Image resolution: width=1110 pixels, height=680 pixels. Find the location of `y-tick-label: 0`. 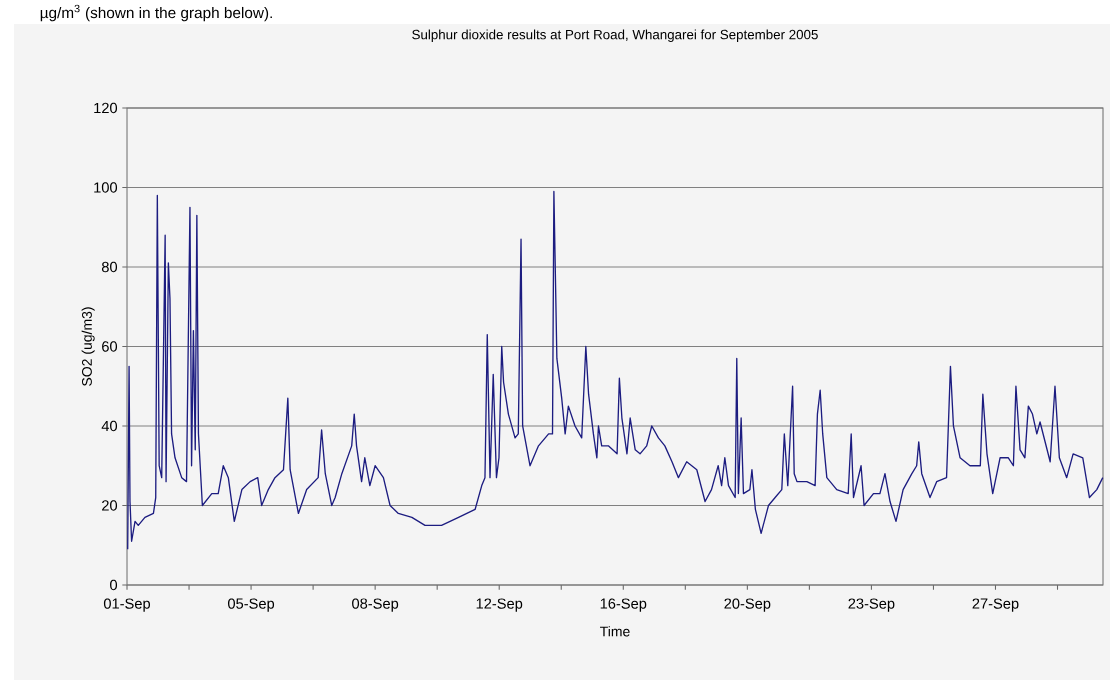

y-tick-label: 0 is located at coordinates (114, 585).